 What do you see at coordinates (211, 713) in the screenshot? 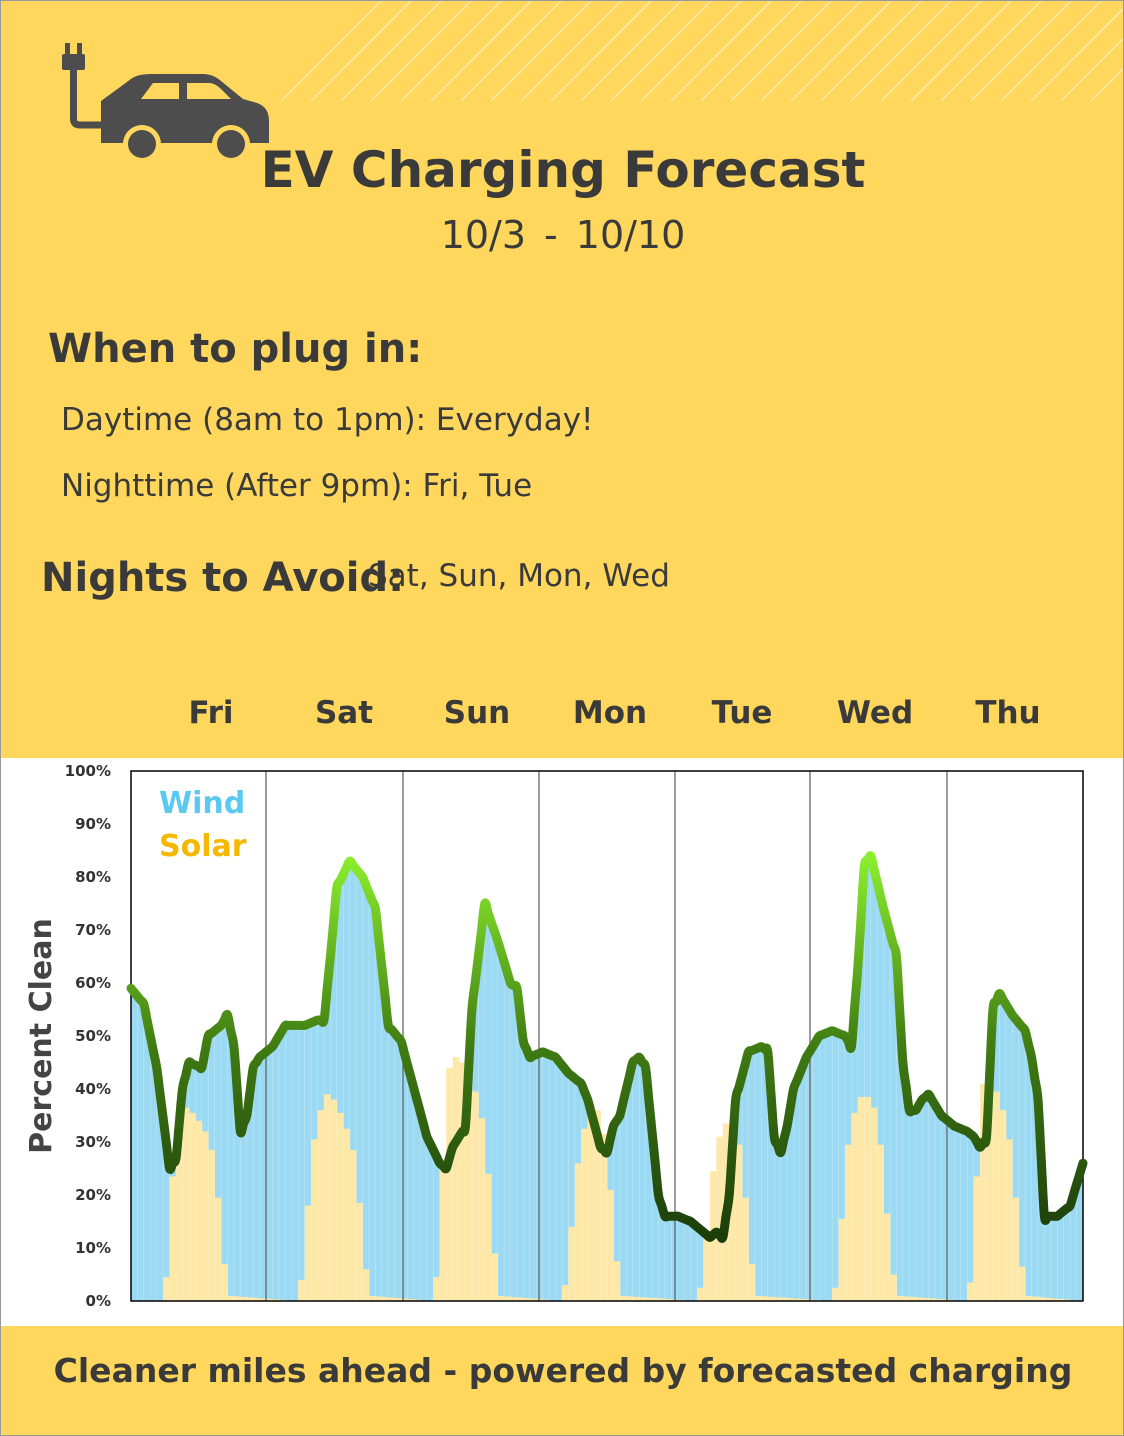
I see `day-label-fri: Fri` at bounding box center [211, 713].